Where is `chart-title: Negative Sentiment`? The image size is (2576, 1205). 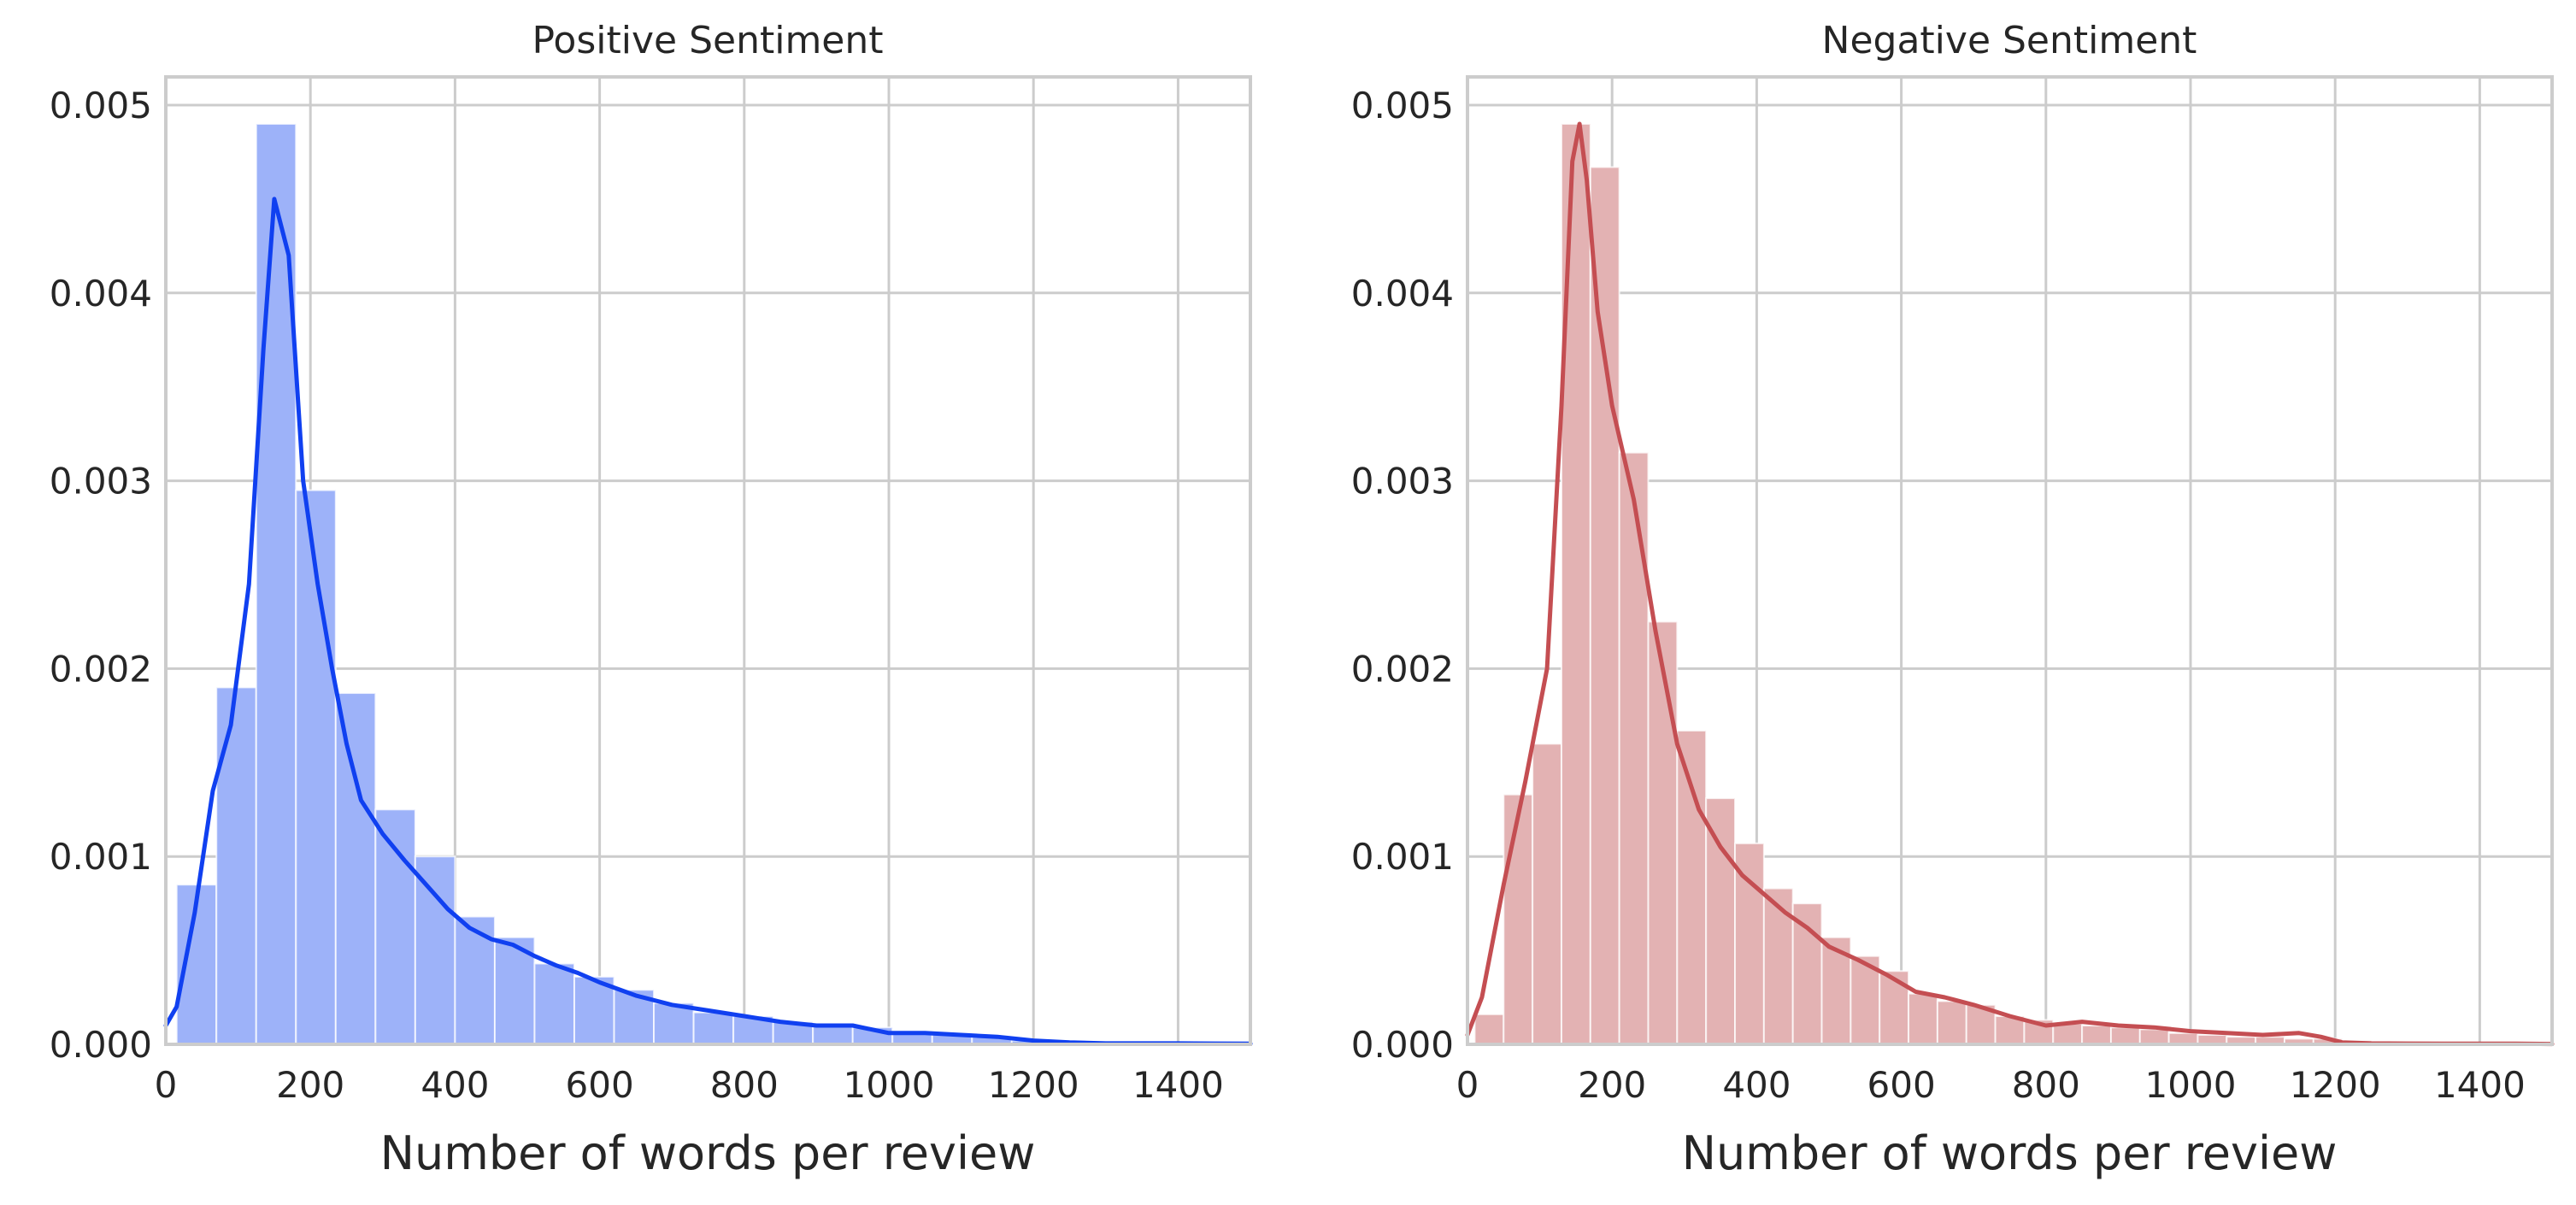
chart-title: Negative Sentiment is located at coordinates (2009, 40).